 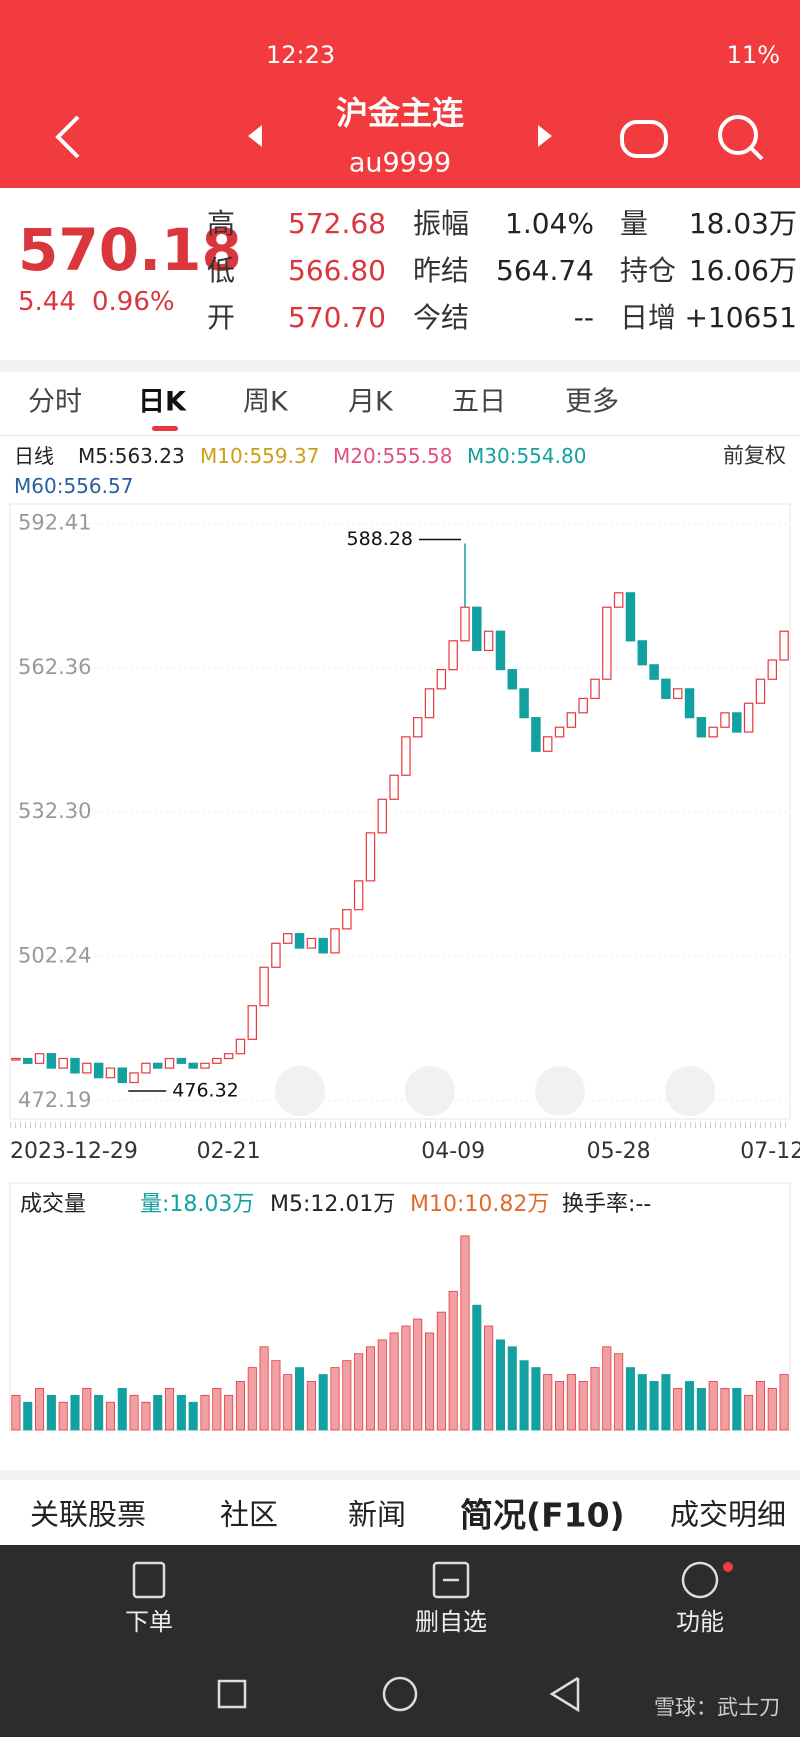 What do you see at coordinates (300, 1091) in the screenshot?
I see `zoom-button` at bounding box center [300, 1091].